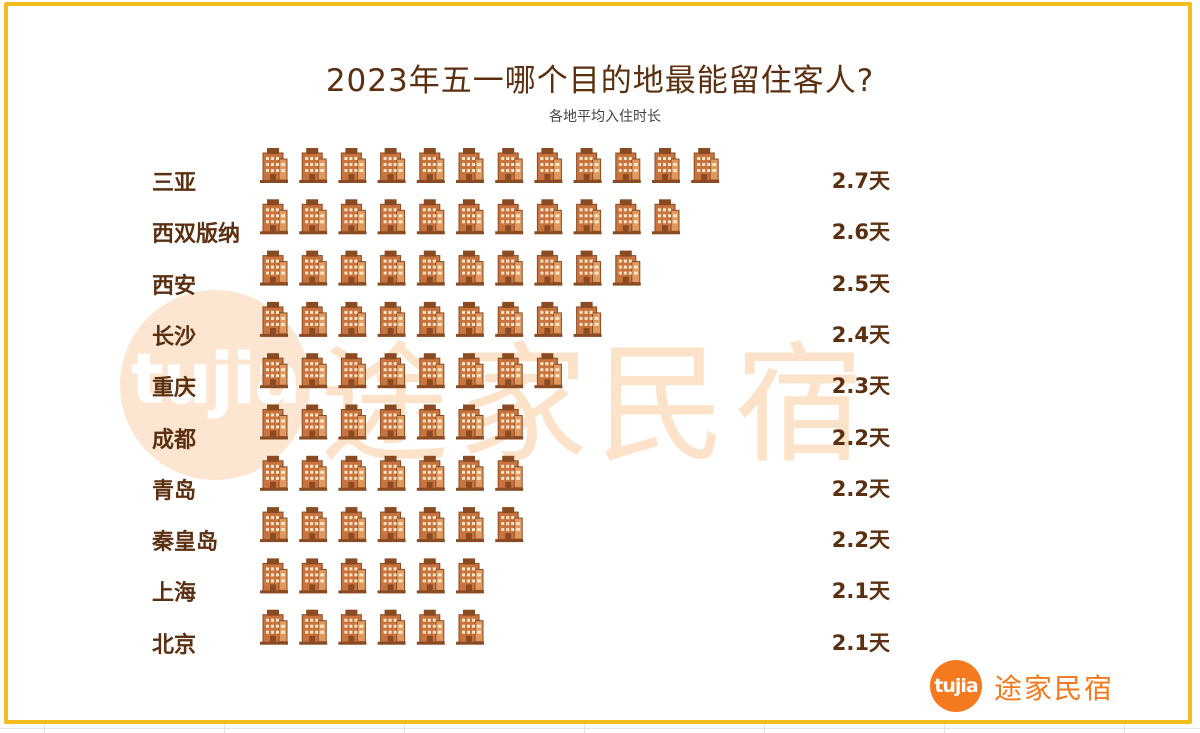  I want to click on category-label: 青岛, so click(174, 491).